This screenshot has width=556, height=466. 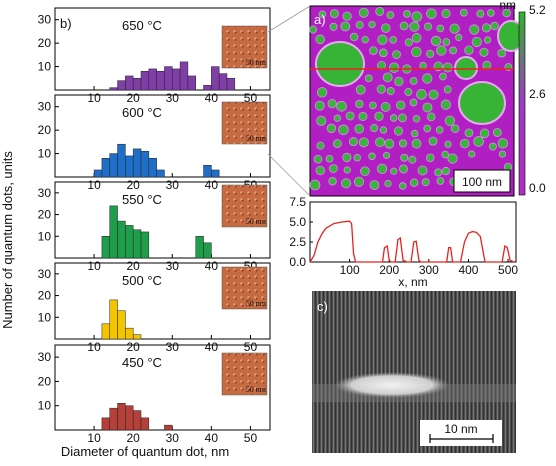 What do you see at coordinates (256, 303) in the screenshot?
I see `inset-scale-label: 50 nm` at bounding box center [256, 303].